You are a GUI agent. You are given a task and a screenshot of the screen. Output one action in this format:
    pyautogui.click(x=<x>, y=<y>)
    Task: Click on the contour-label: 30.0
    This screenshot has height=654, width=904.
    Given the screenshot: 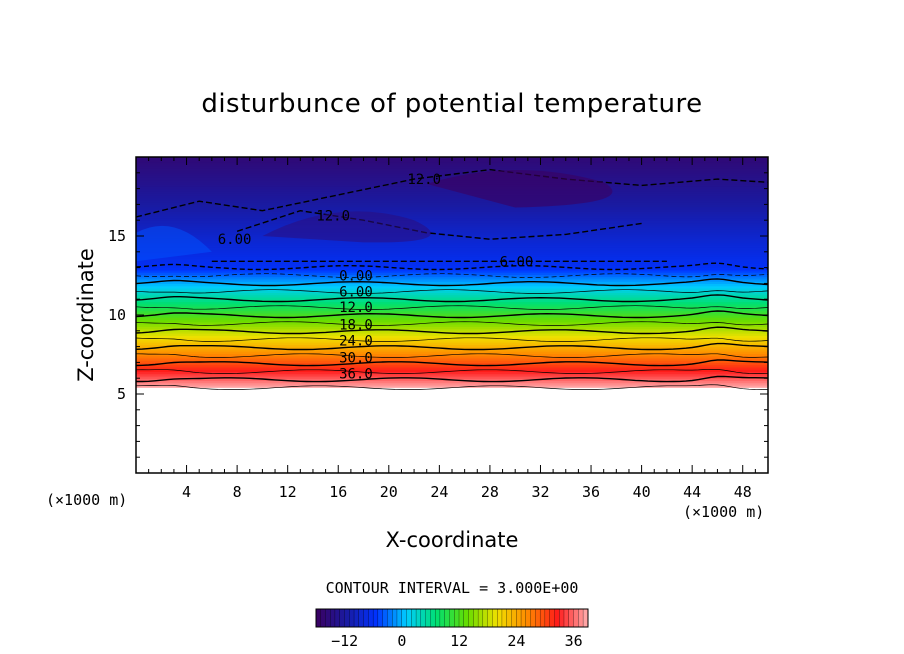 What is the action you would take?
    pyautogui.click(x=356, y=359)
    